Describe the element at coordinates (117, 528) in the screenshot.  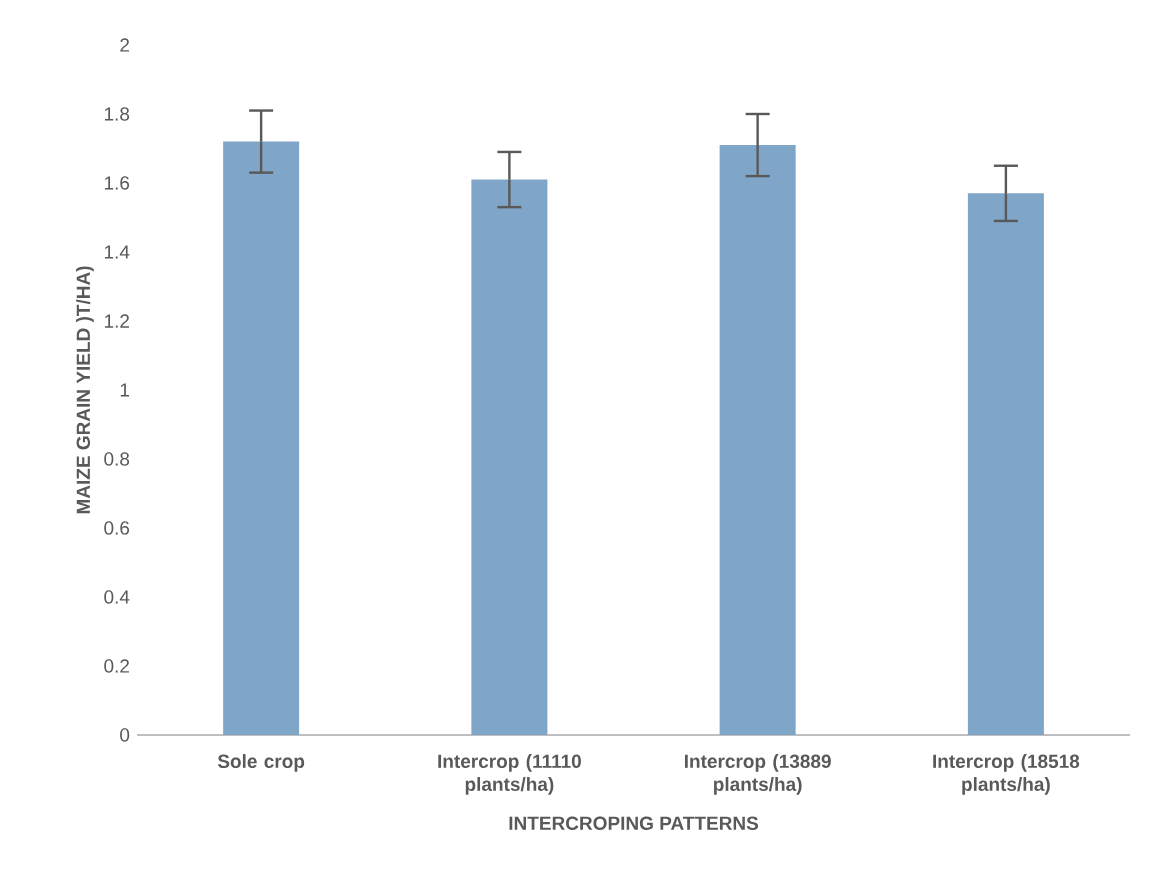
I see `y-tick-label: 0.6` at that location.